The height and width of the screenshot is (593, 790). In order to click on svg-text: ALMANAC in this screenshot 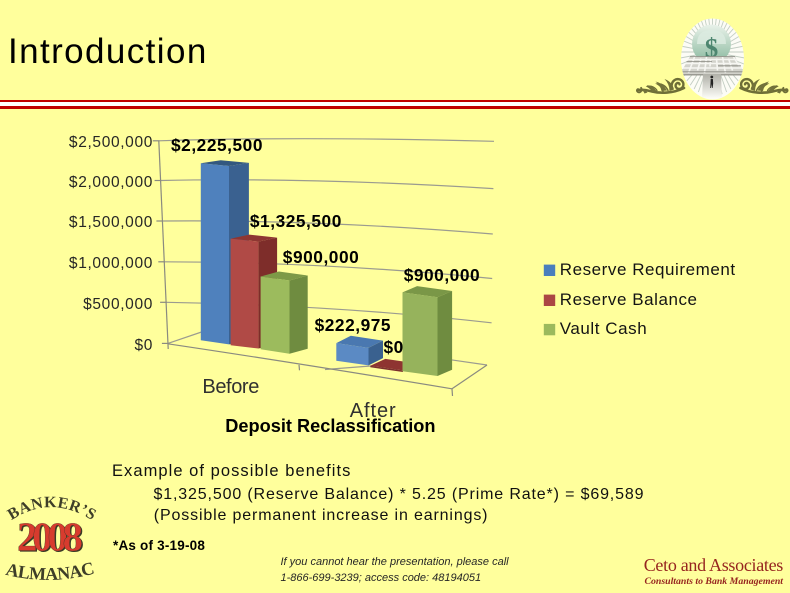, I will do `click(50, 571)`.